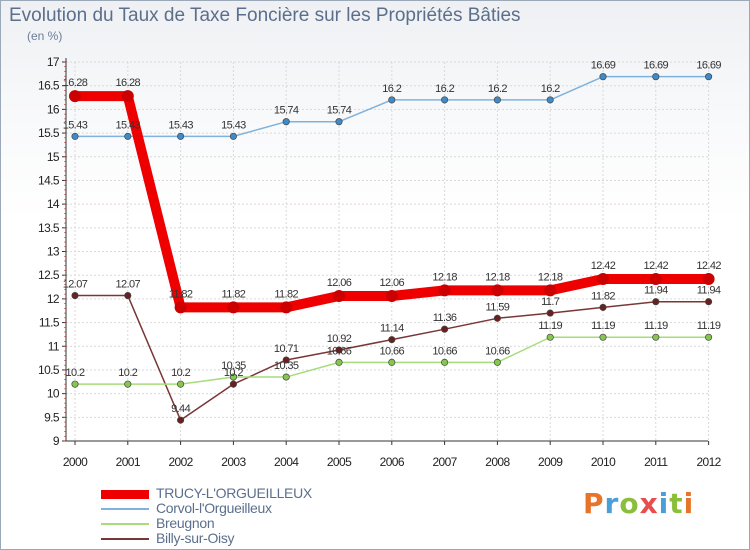 This screenshot has width=750, height=550. Describe the element at coordinates (629, 503) in the screenshot. I see `logo-letter: o` at that location.